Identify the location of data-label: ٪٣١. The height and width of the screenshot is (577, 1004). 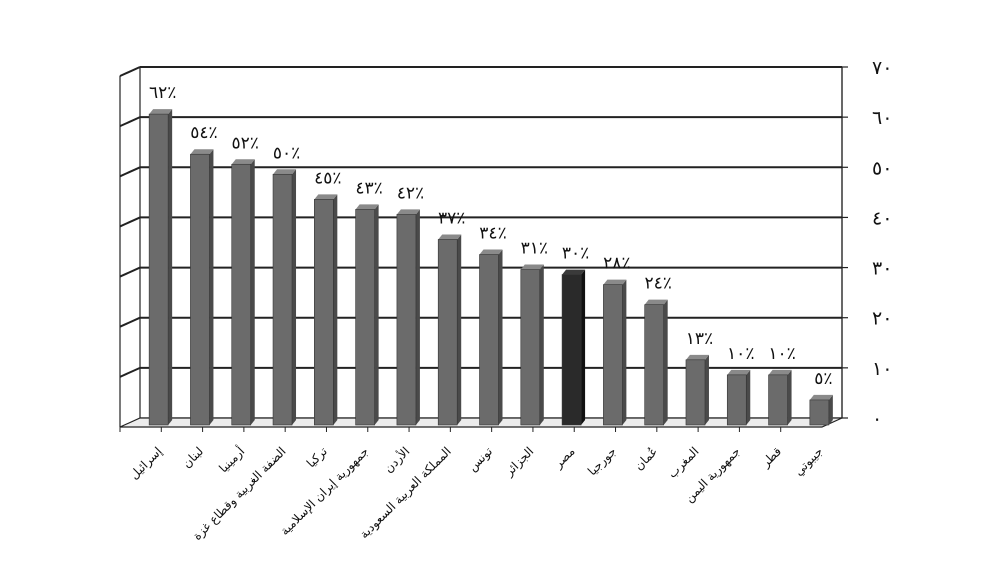
(534, 249).